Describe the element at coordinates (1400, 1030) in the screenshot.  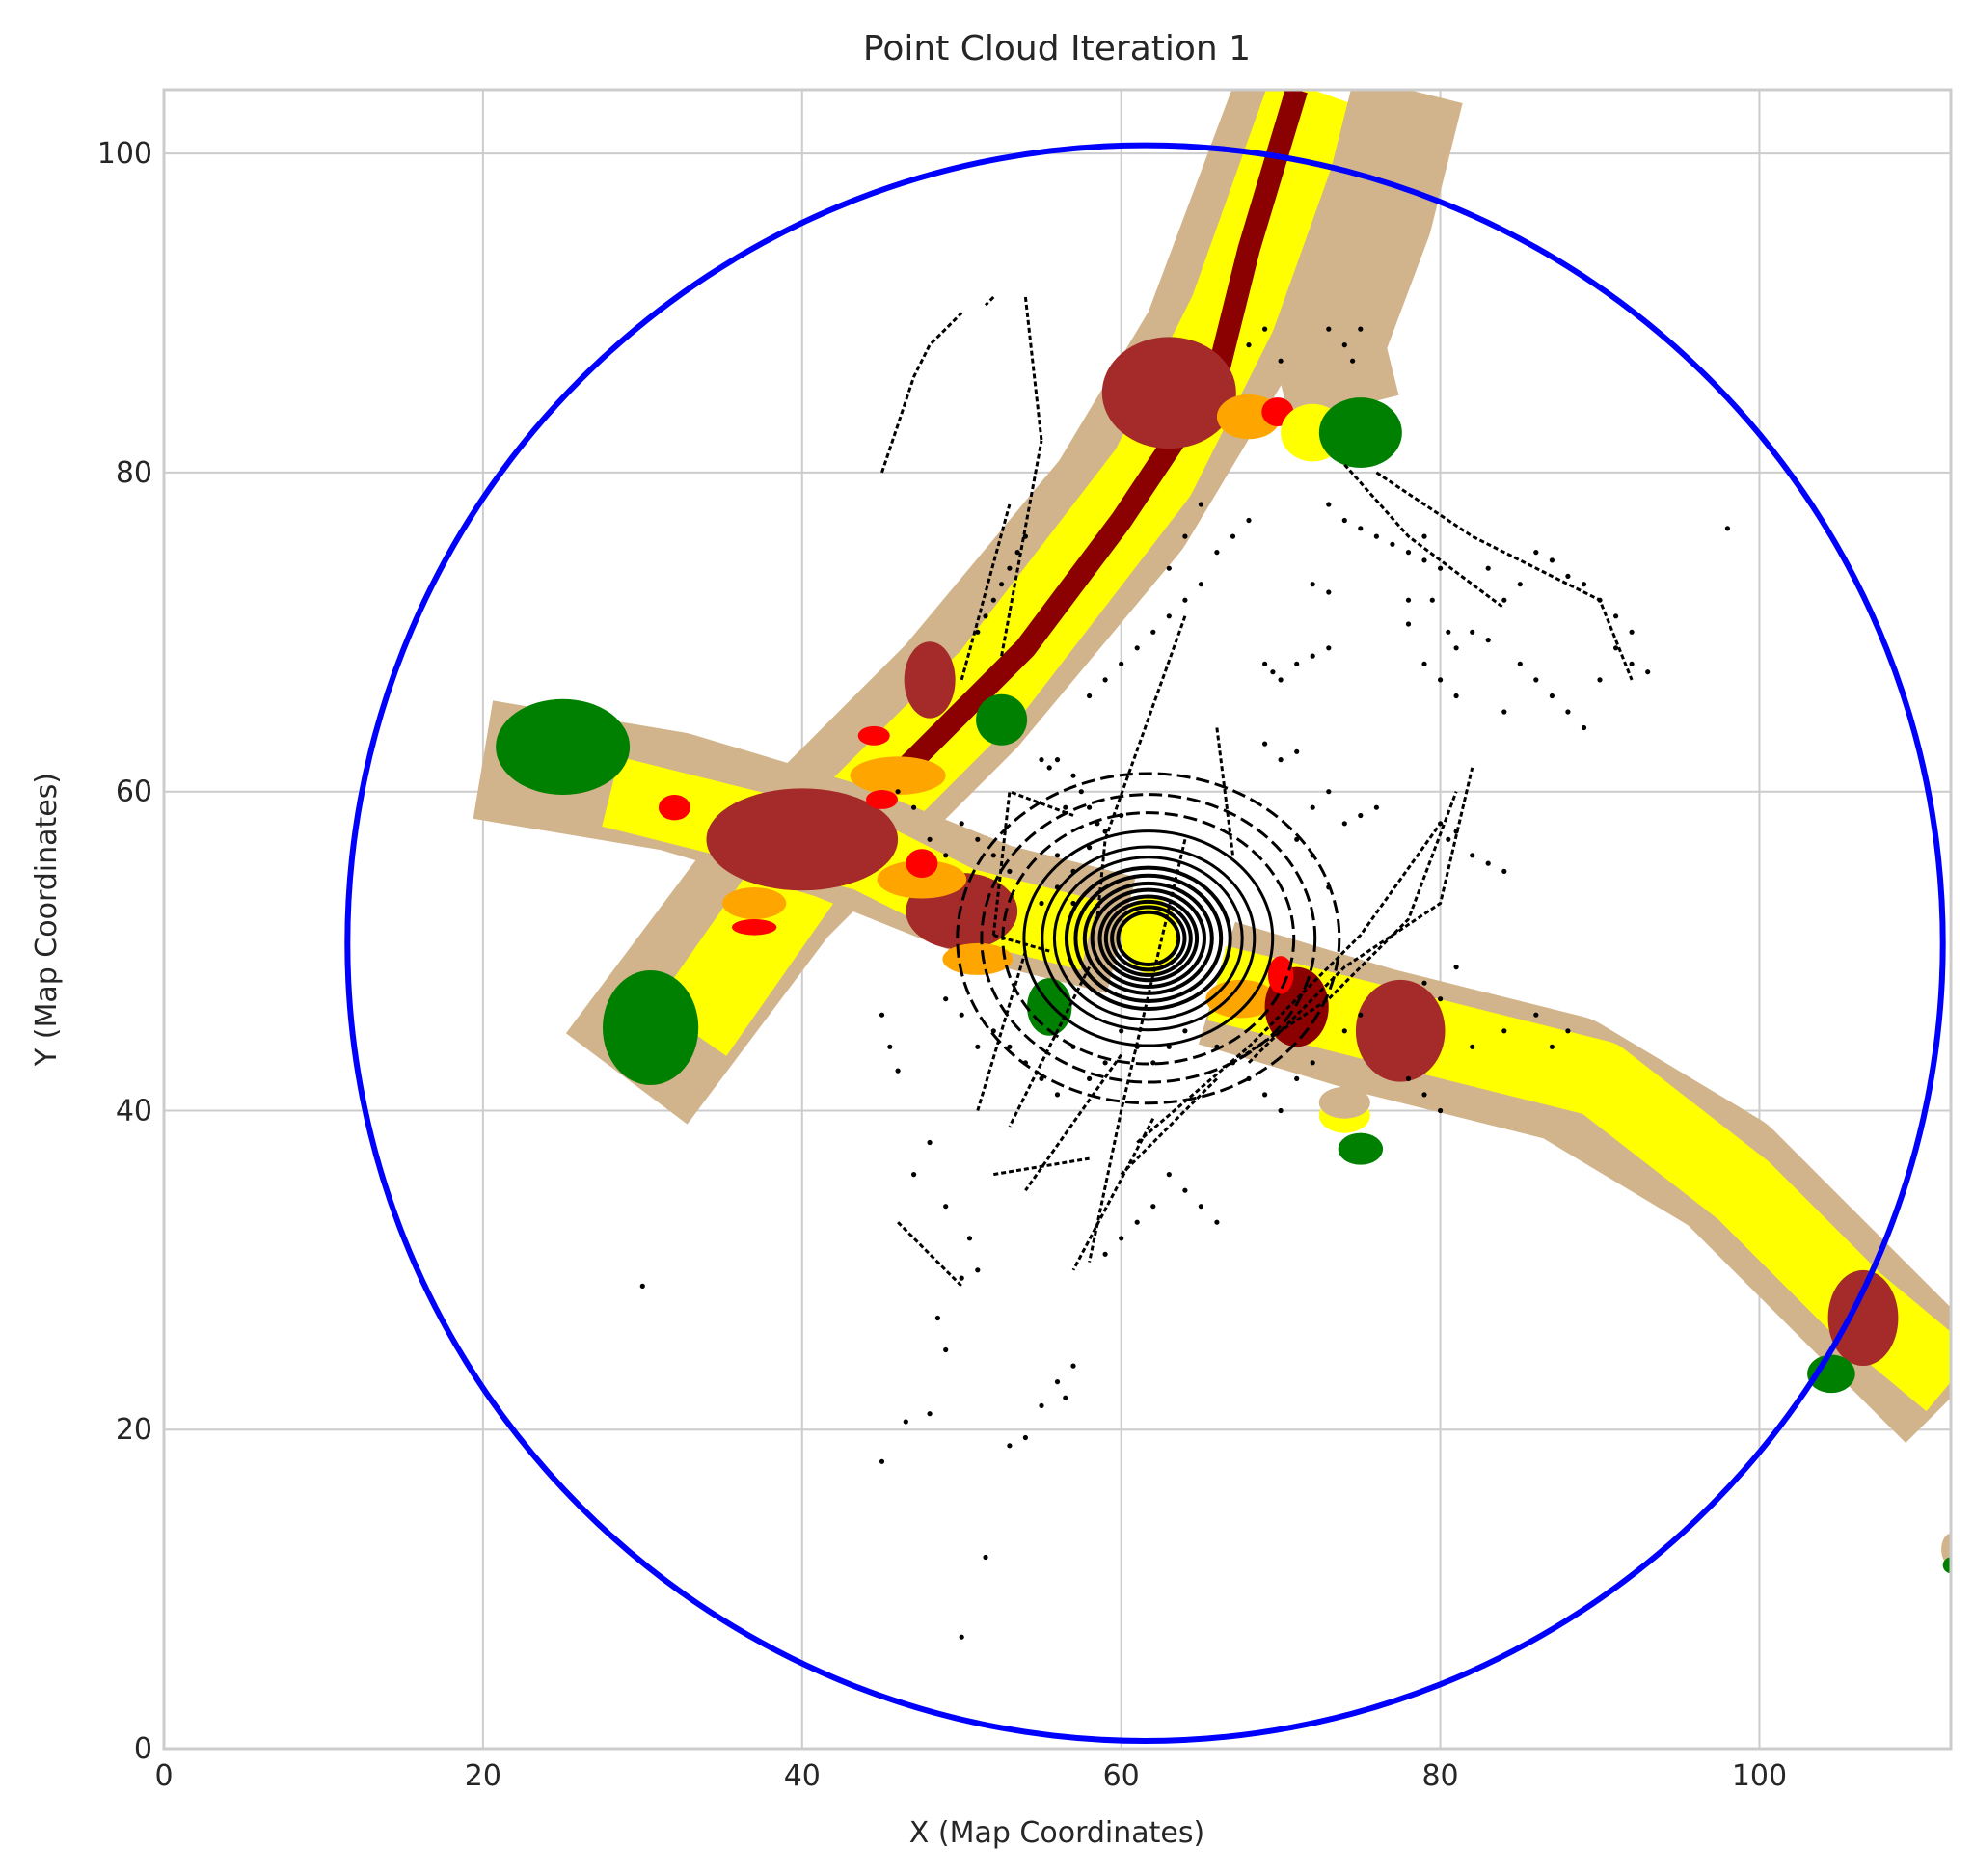
I see `occupancy-cell-brown` at that location.